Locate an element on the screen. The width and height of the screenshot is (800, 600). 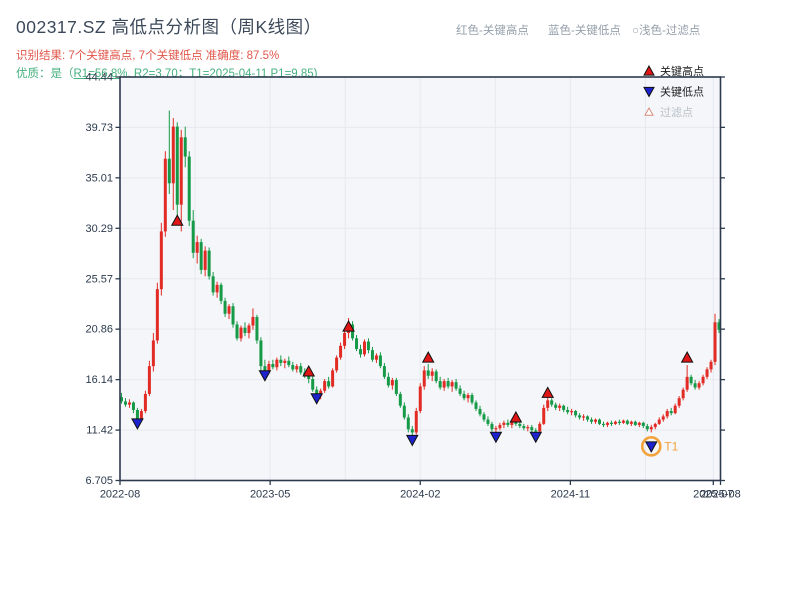
page-title: 002317.SZ 高低点分析图（周K线图） is located at coordinates (169, 27).